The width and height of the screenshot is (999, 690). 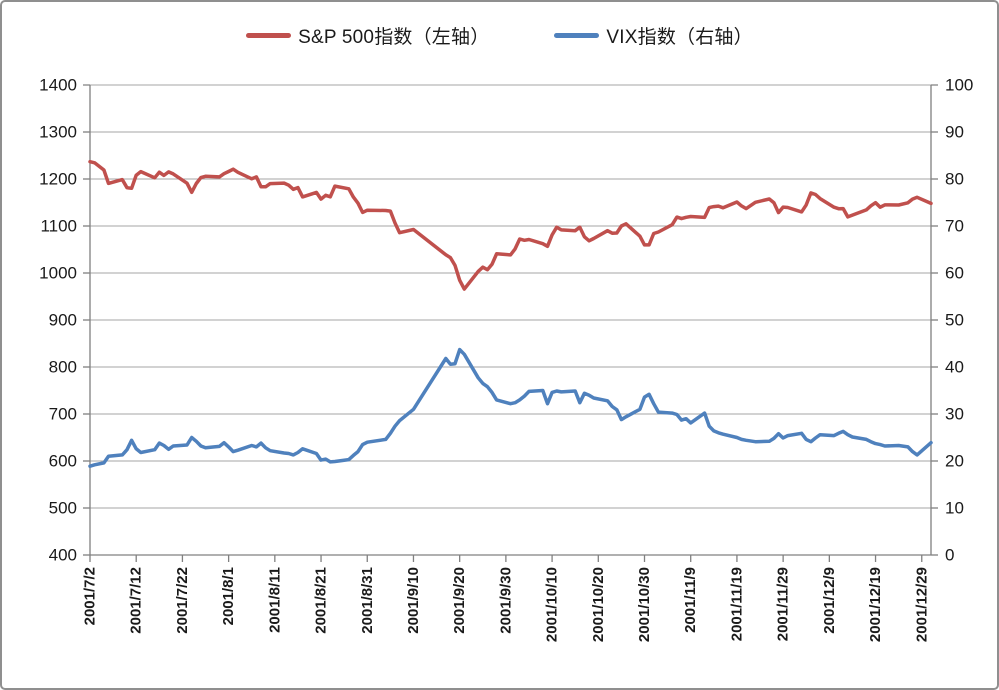 What do you see at coordinates (954, 179) in the screenshot?
I see `y-axis-right-label: 80` at bounding box center [954, 179].